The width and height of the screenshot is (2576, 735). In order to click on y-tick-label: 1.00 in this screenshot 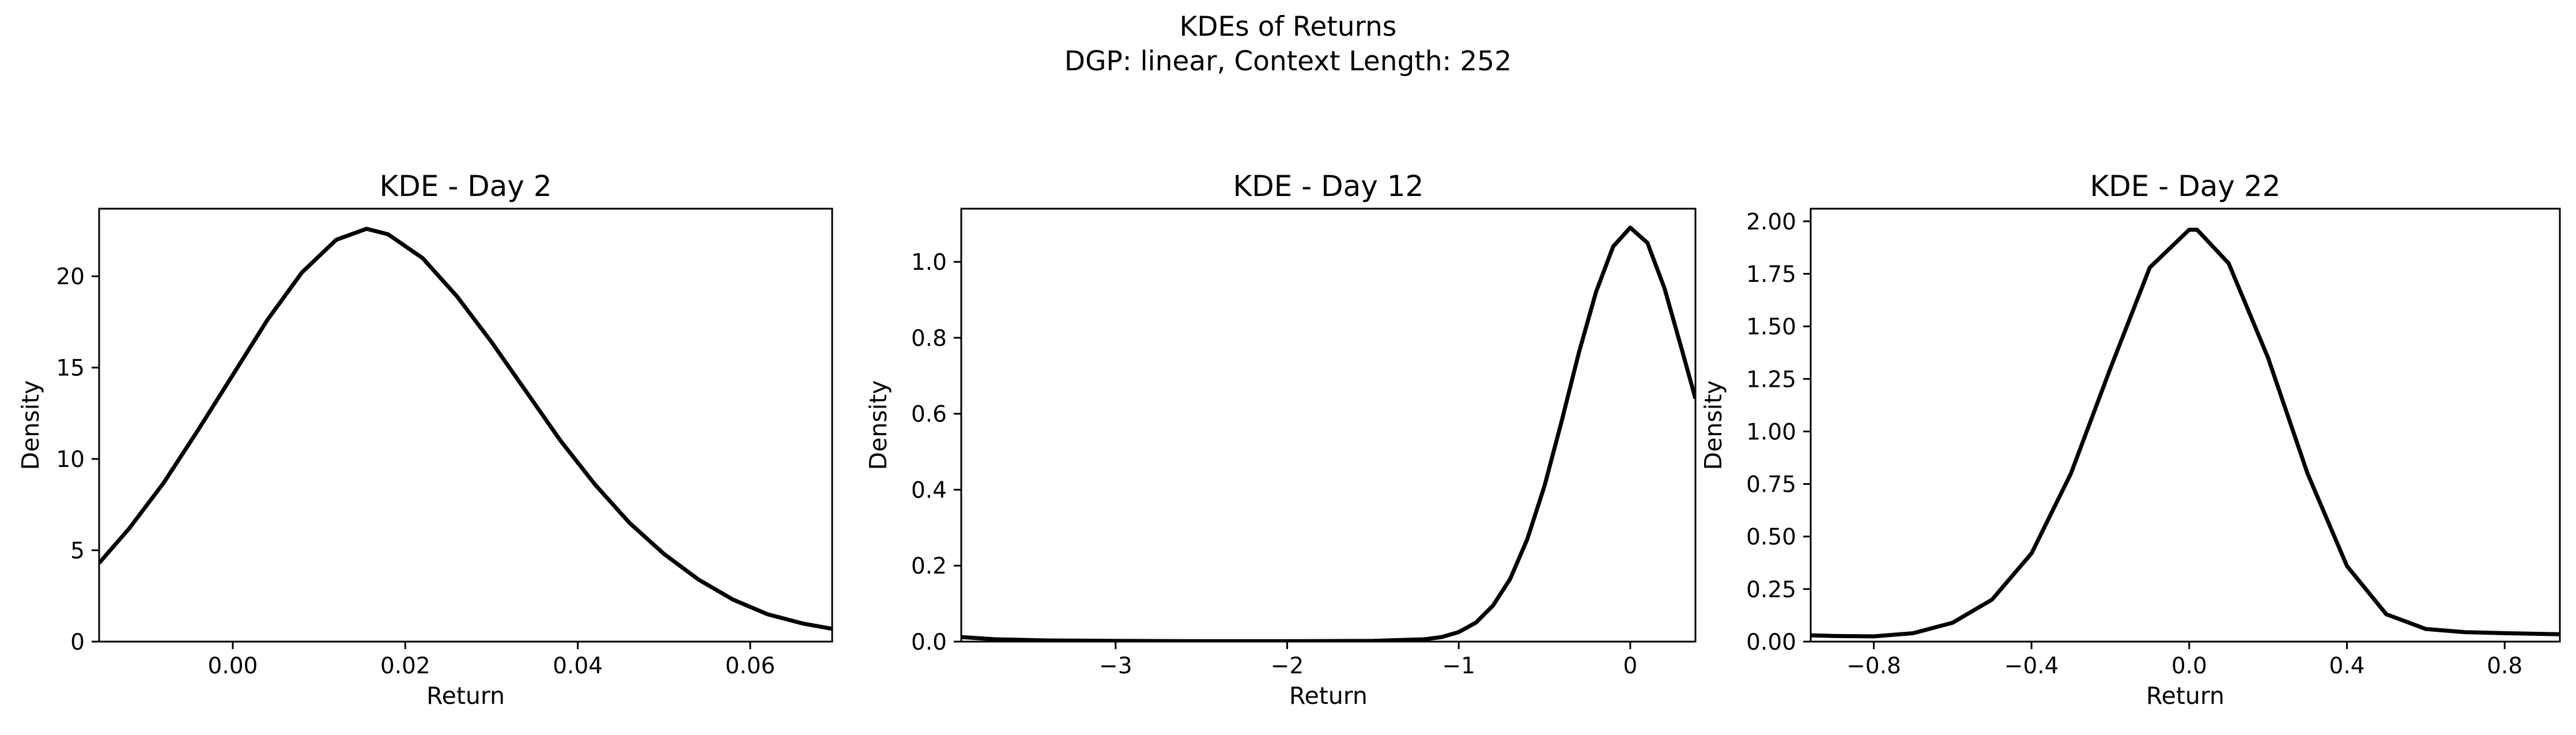, I will do `click(1771, 432)`.